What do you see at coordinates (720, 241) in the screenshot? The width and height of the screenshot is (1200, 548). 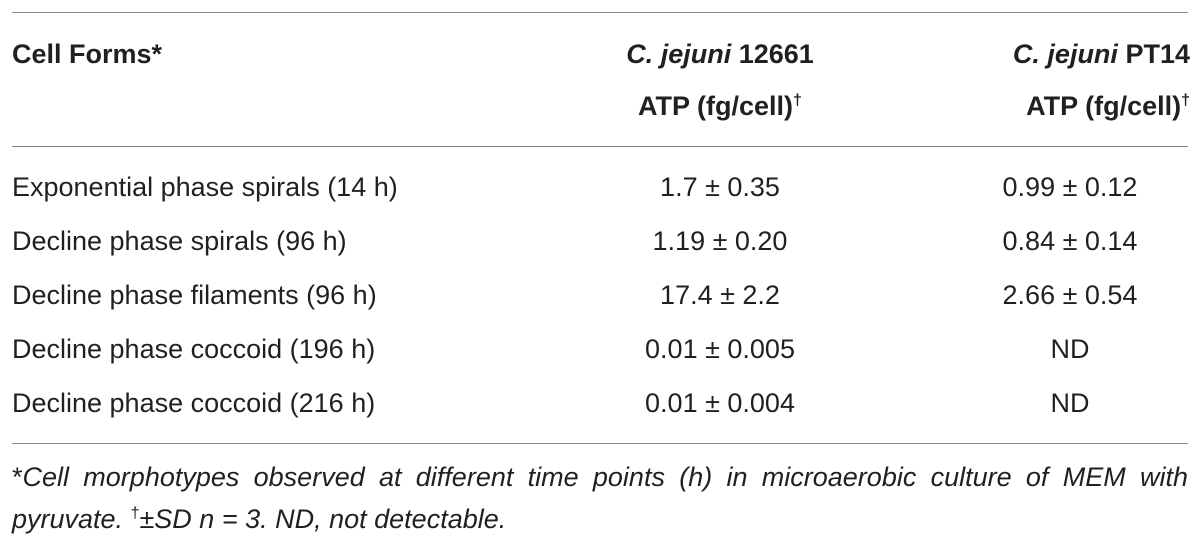 I see `value-cell: 1.19 ± 0.20` at bounding box center [720, 241].